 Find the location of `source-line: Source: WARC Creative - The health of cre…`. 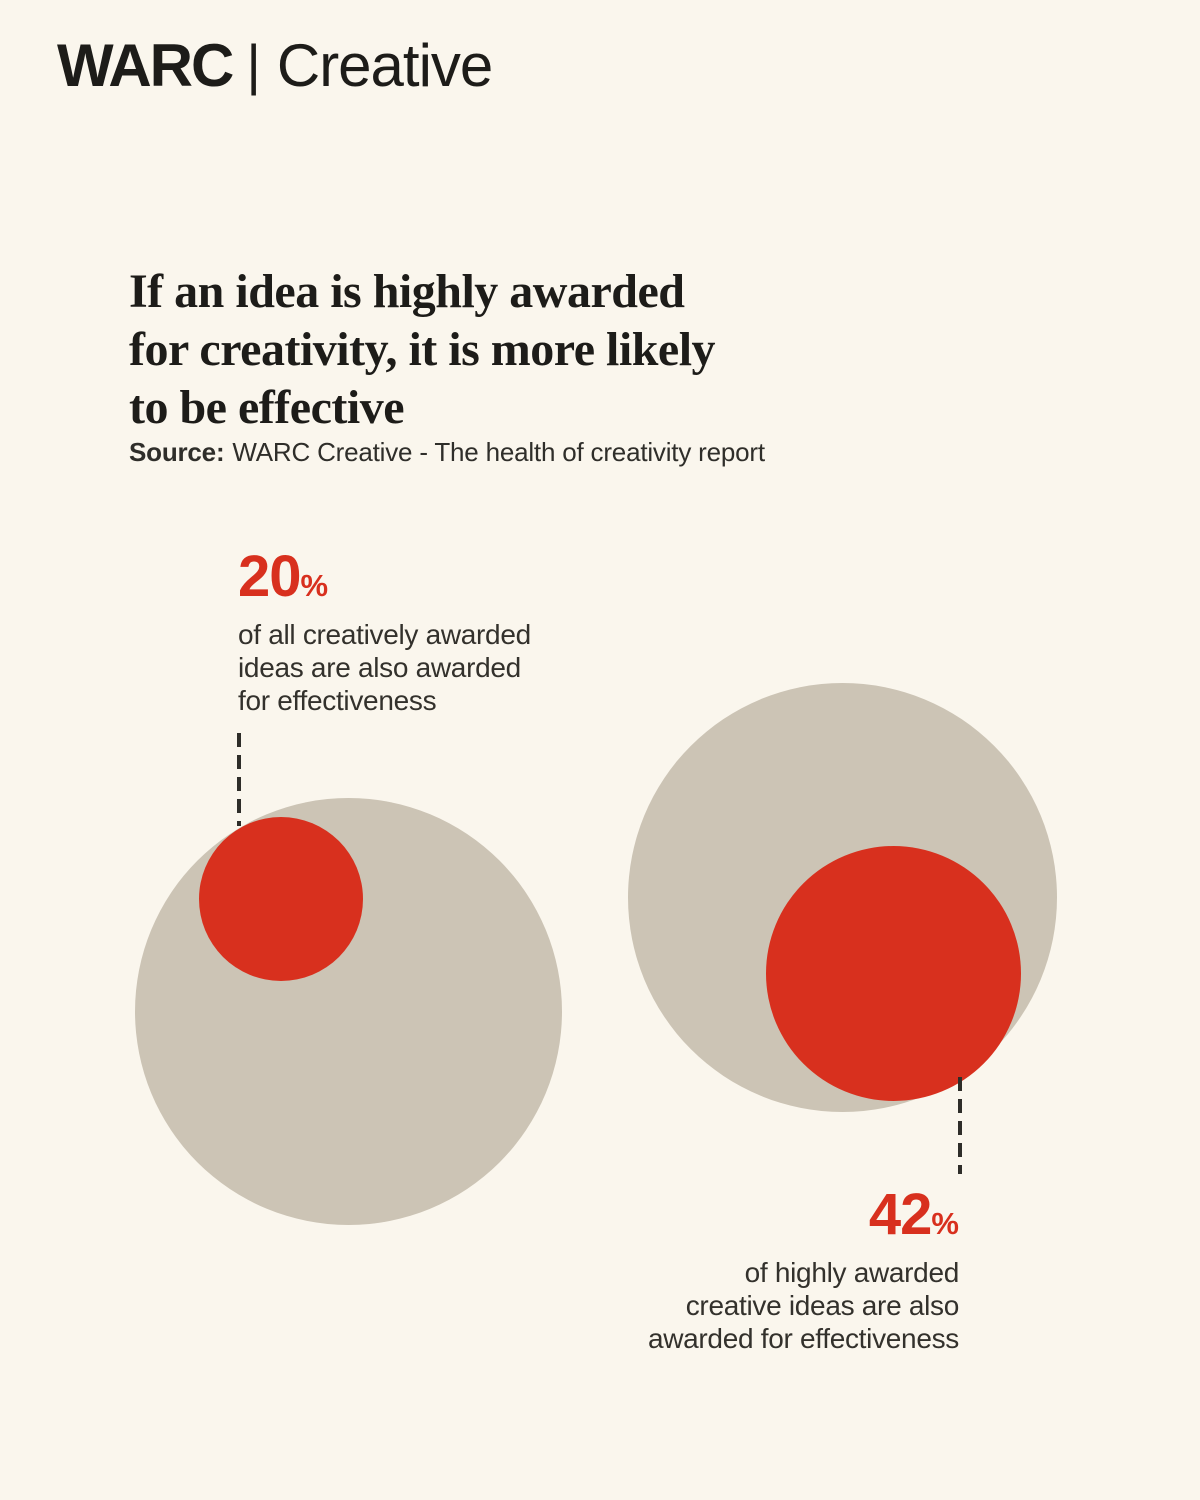

source-line: Source: WARC Creative - The health of cre… is located at coordinates (447, 452).